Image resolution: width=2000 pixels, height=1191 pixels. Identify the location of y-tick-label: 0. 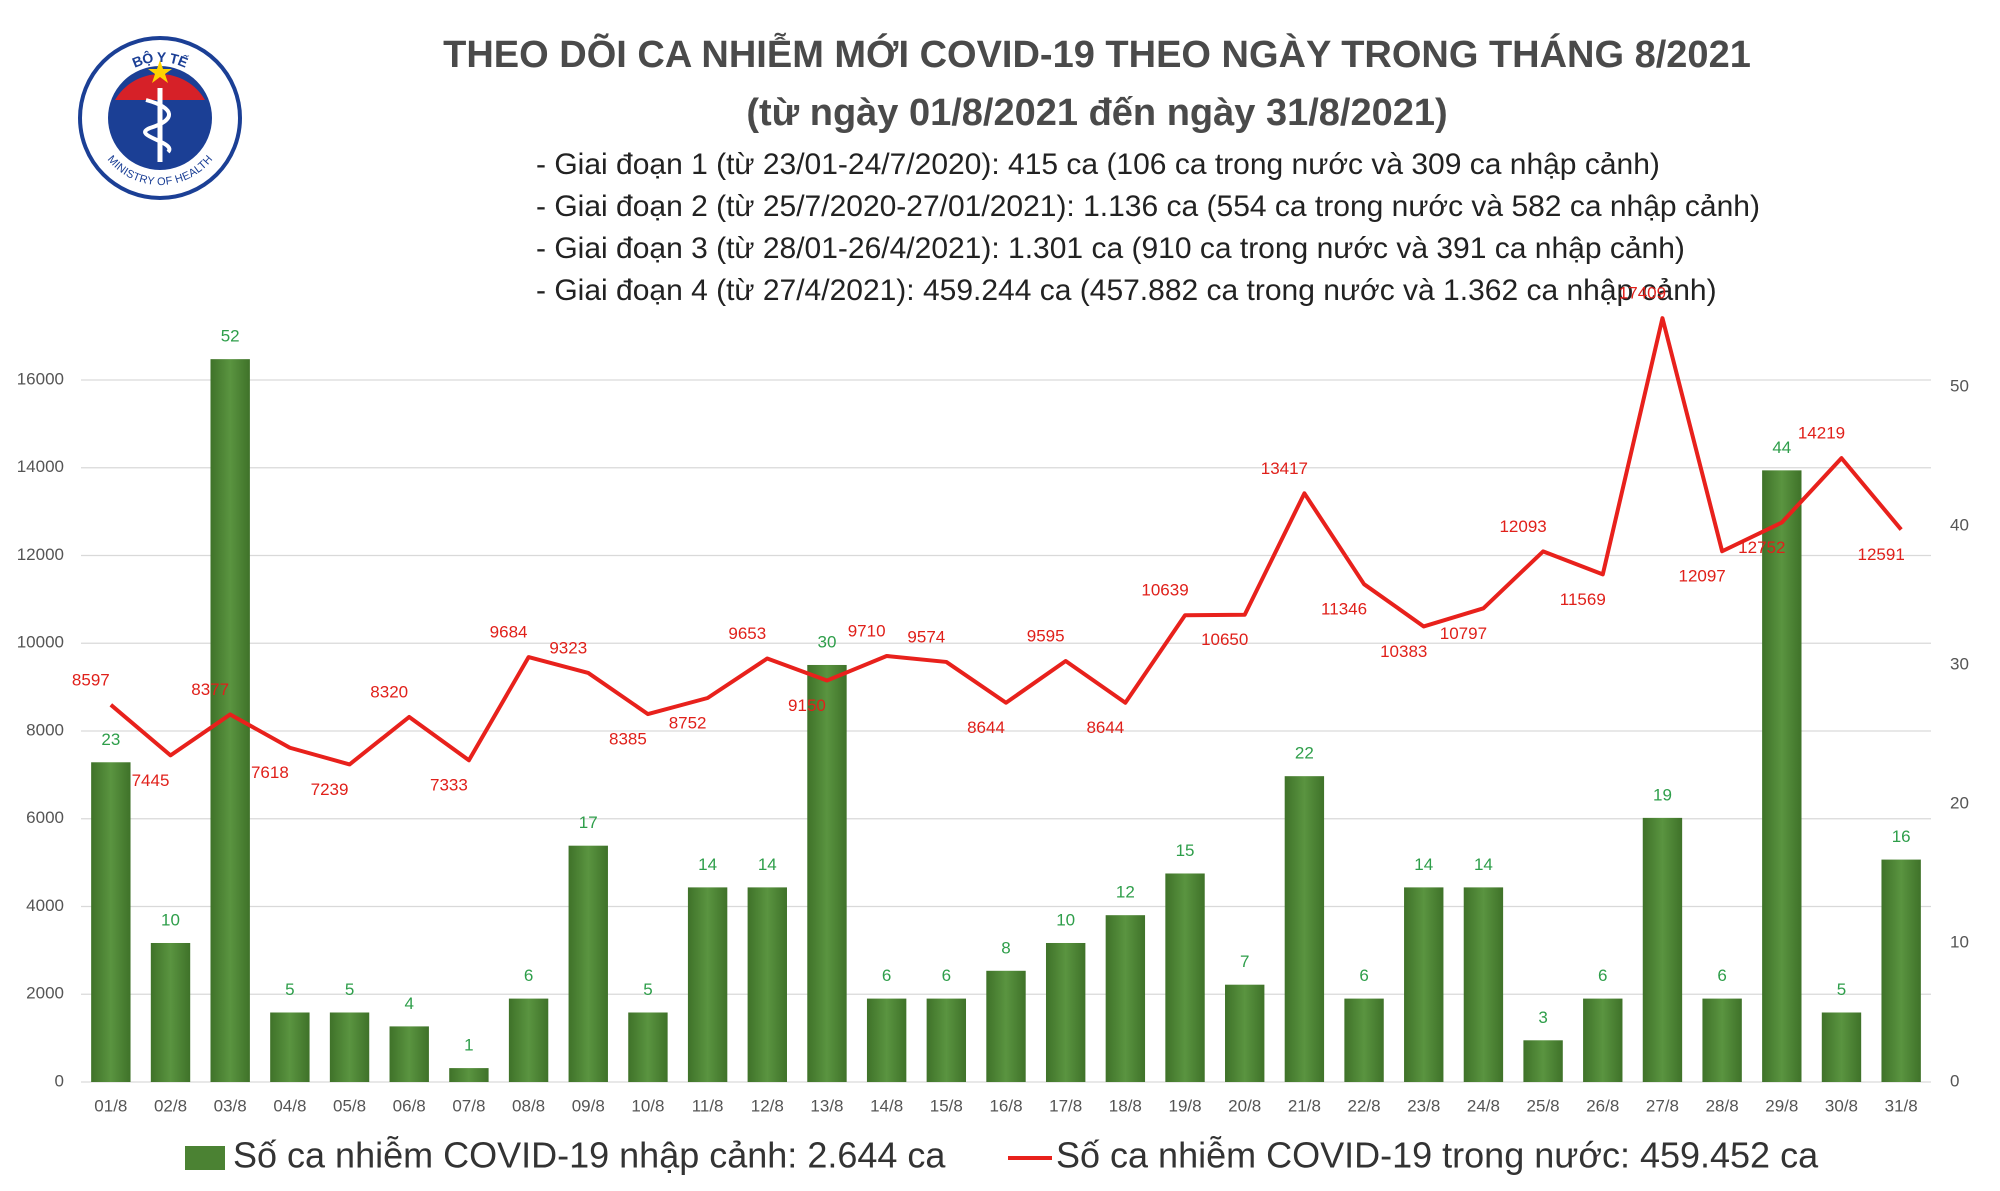
(59, 1080).